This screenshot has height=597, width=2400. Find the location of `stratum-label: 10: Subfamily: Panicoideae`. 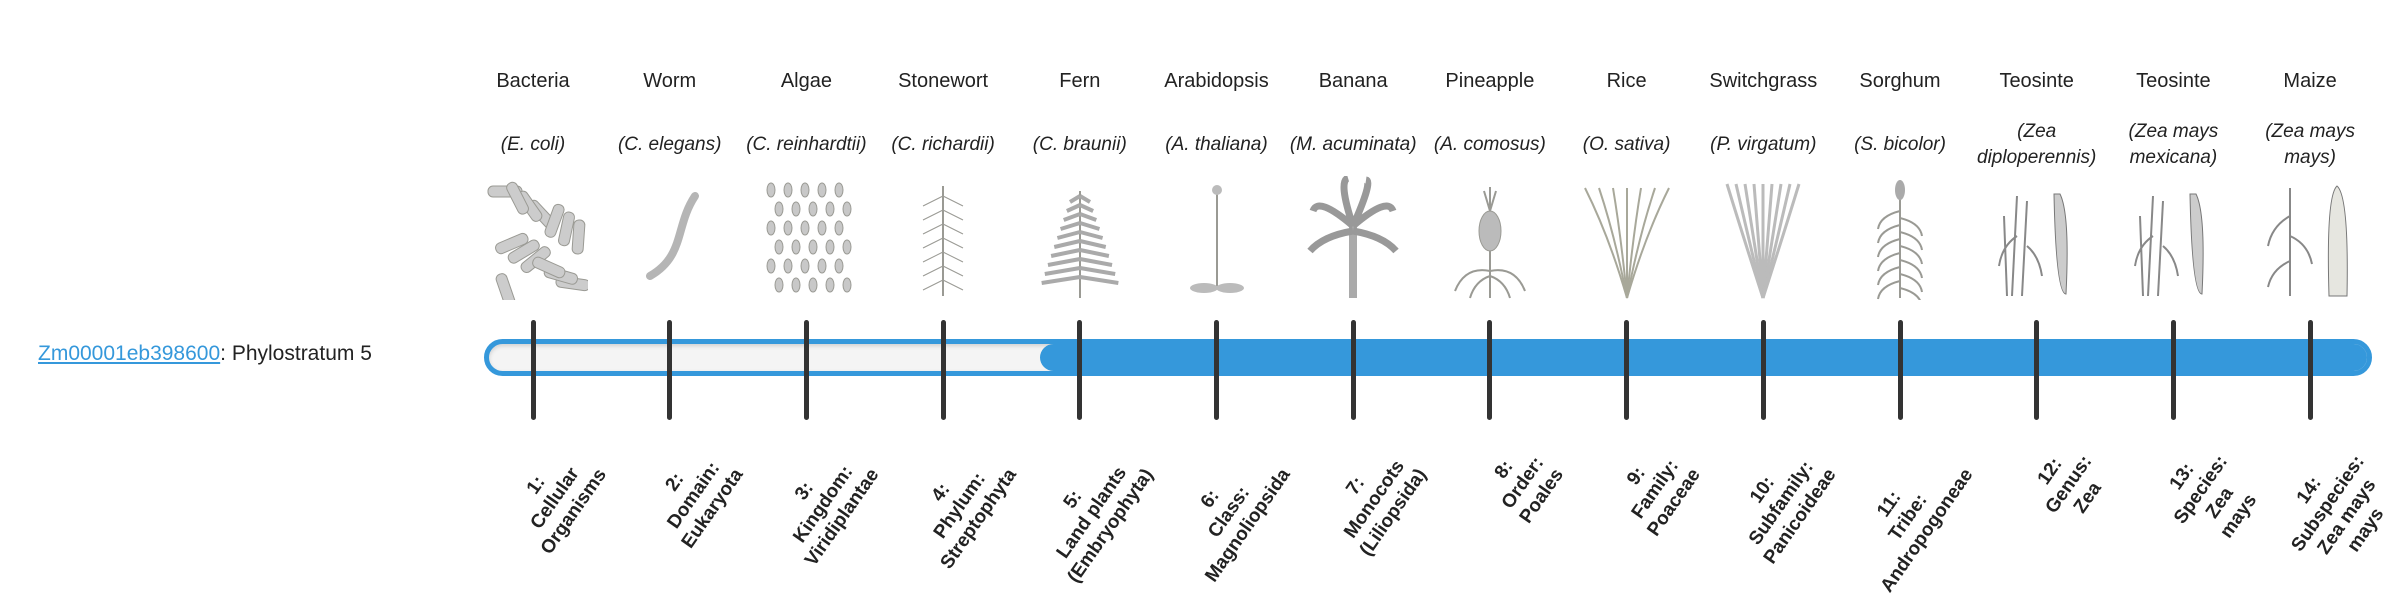

stratum-label: 10: Subfamily: Panicoideae is located at coordinates (1793, 512).